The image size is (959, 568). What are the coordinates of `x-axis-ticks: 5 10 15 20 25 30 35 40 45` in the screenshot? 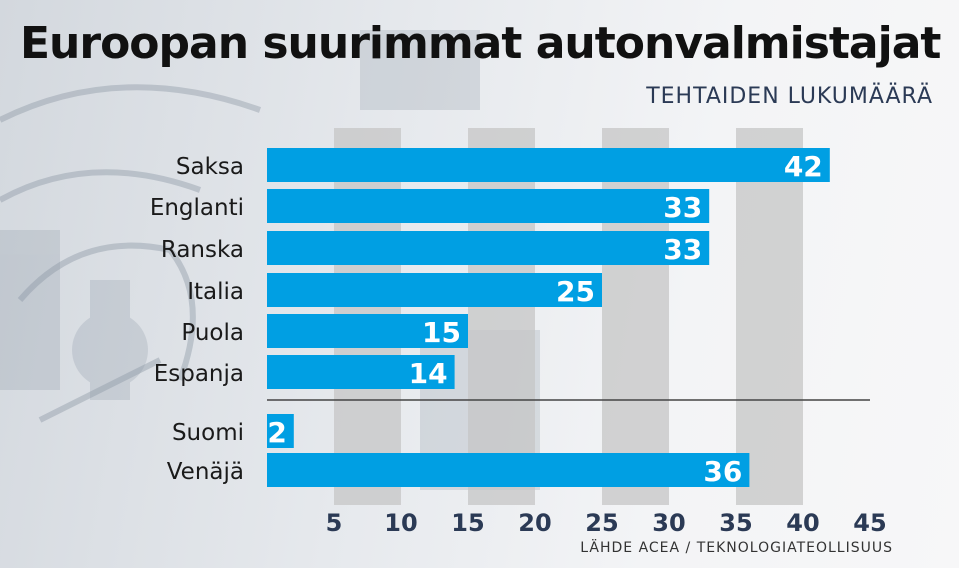 It's located at (606, 523).